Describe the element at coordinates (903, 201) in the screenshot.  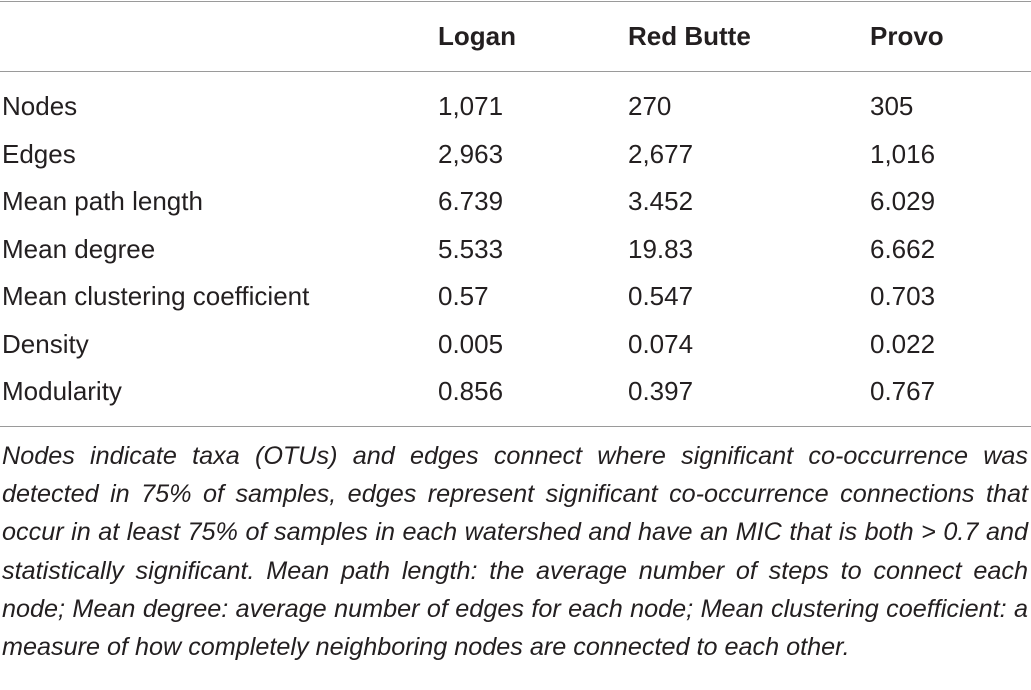
I see `cell-value: 6.029` at that location.